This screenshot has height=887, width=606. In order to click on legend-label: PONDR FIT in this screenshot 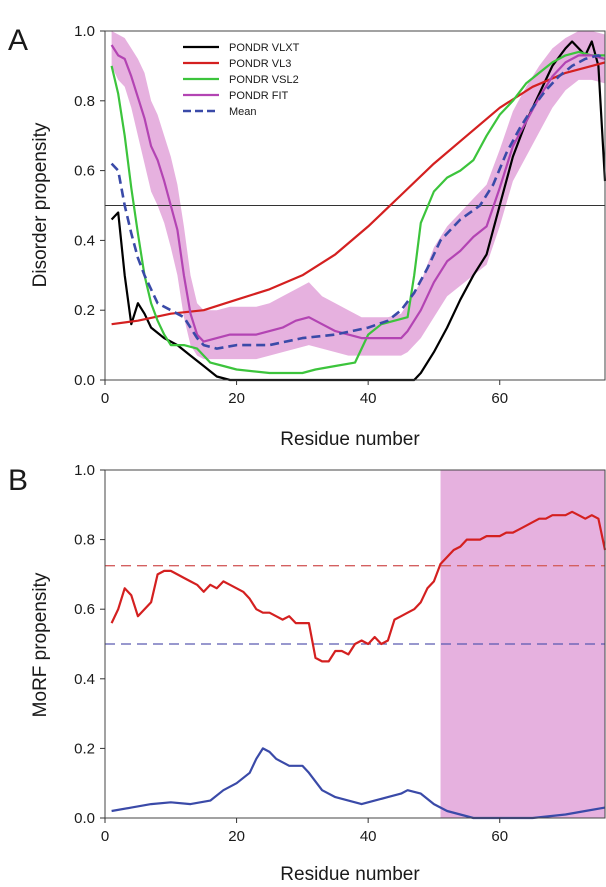, I will do `click(259, 96)`.